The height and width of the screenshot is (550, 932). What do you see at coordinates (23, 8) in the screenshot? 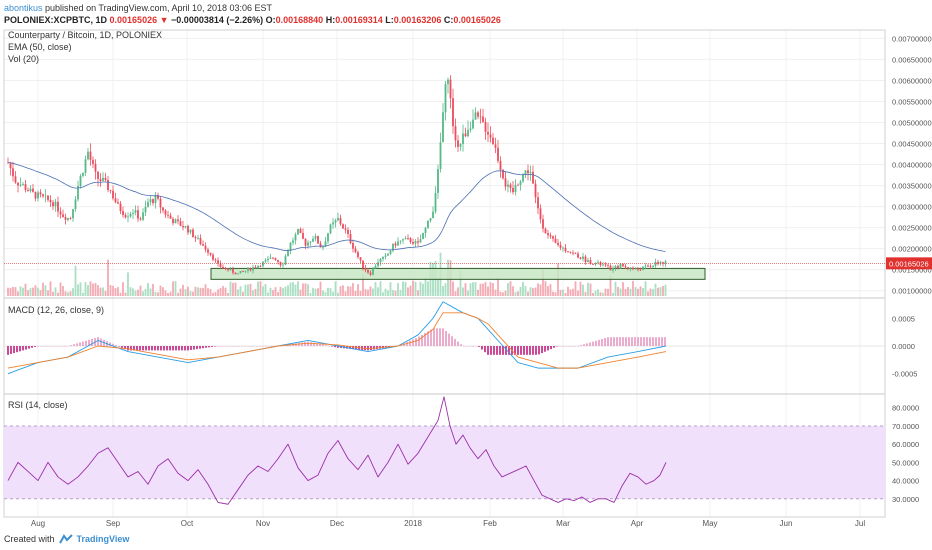
I see `author-link: abontikus` at bounding box center [23, 8].